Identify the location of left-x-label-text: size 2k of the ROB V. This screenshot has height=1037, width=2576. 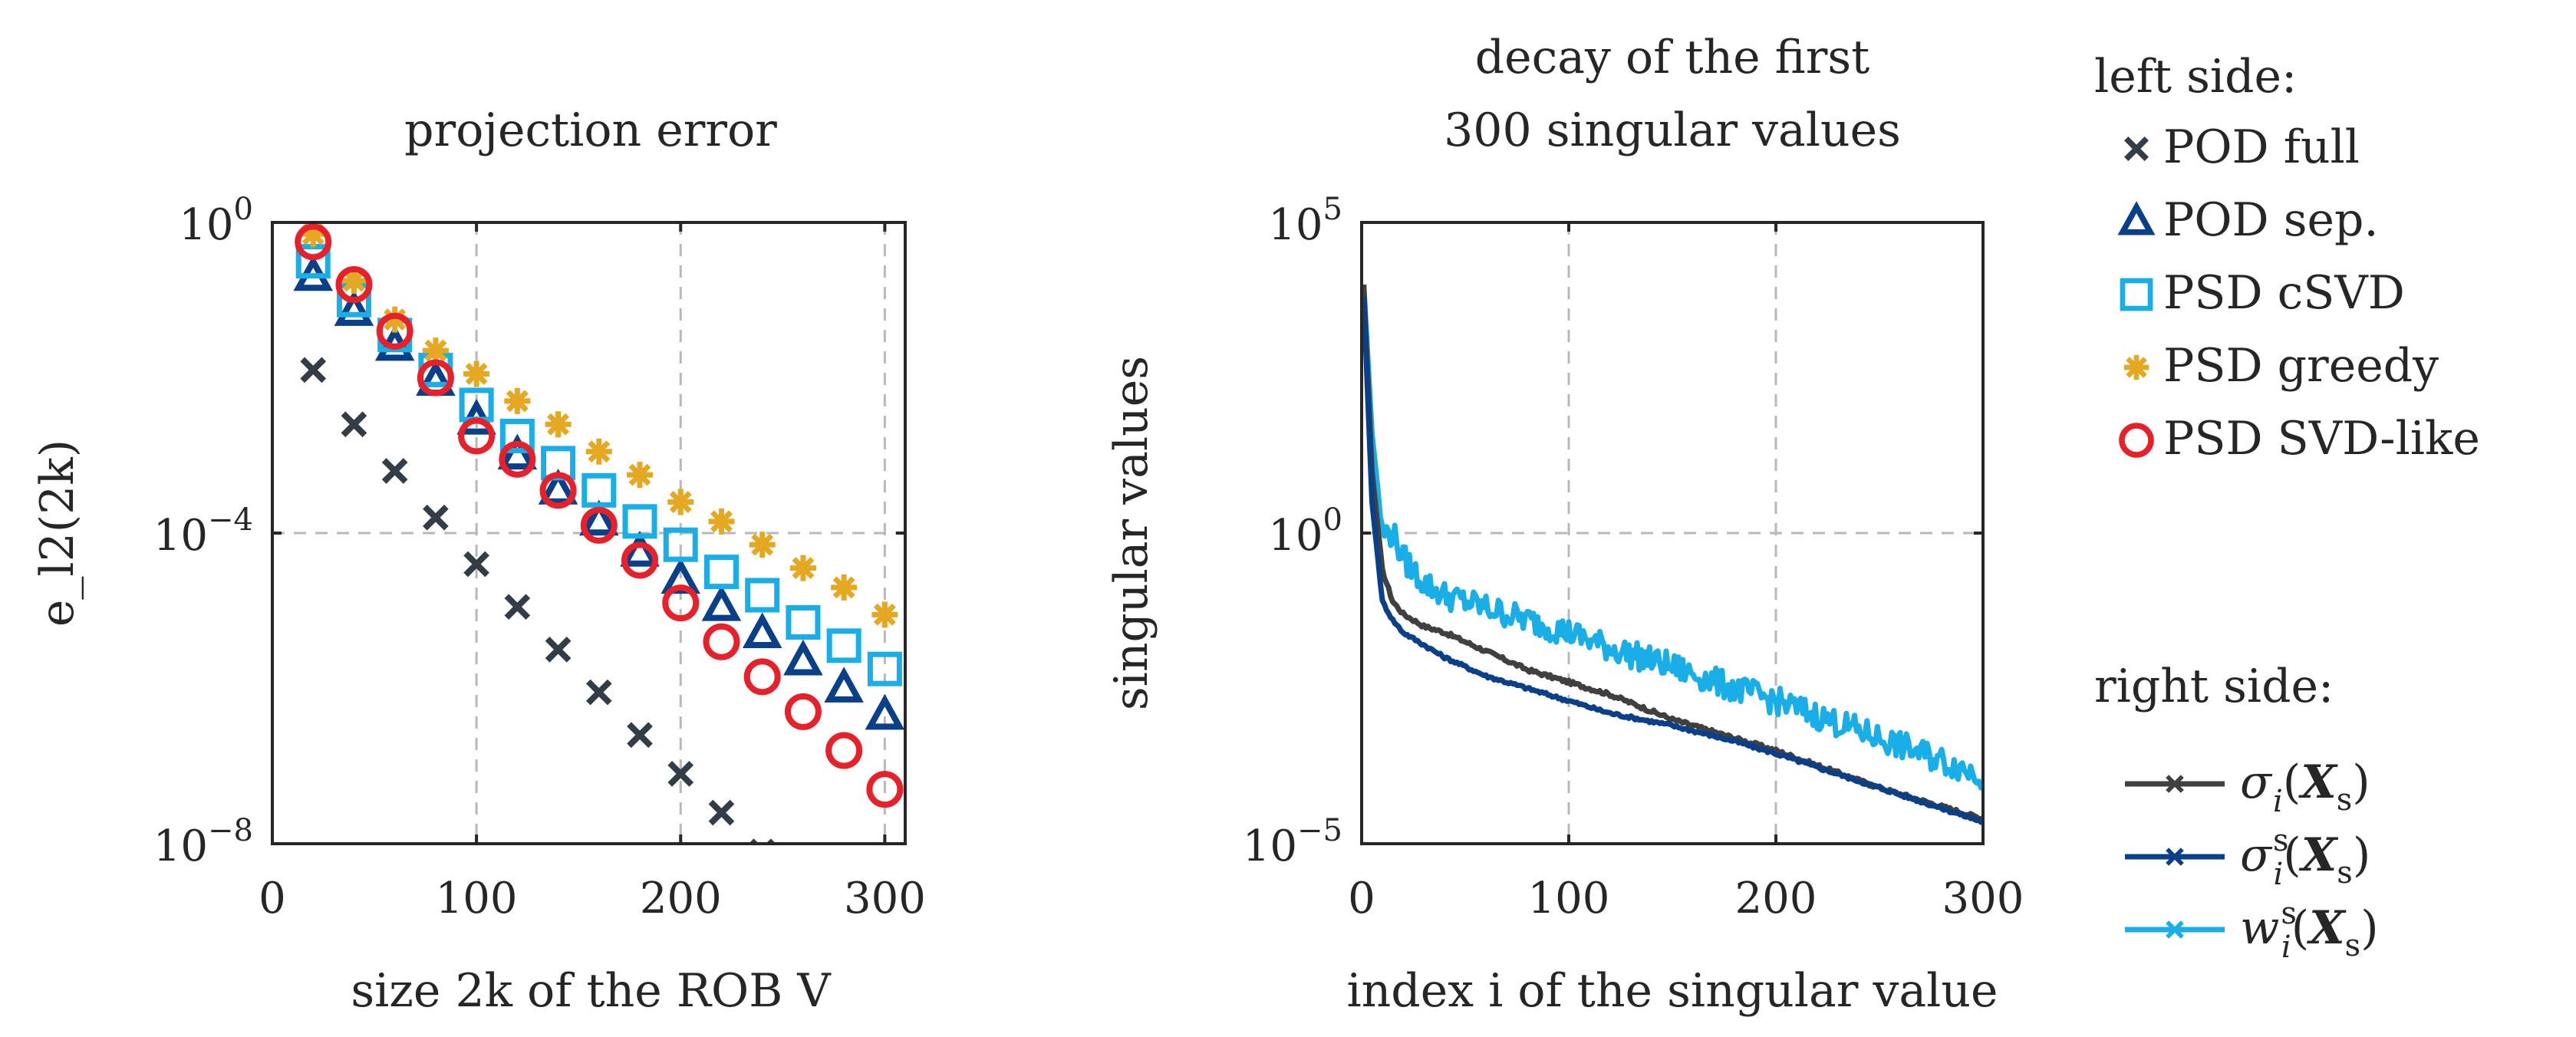
(591, 991).